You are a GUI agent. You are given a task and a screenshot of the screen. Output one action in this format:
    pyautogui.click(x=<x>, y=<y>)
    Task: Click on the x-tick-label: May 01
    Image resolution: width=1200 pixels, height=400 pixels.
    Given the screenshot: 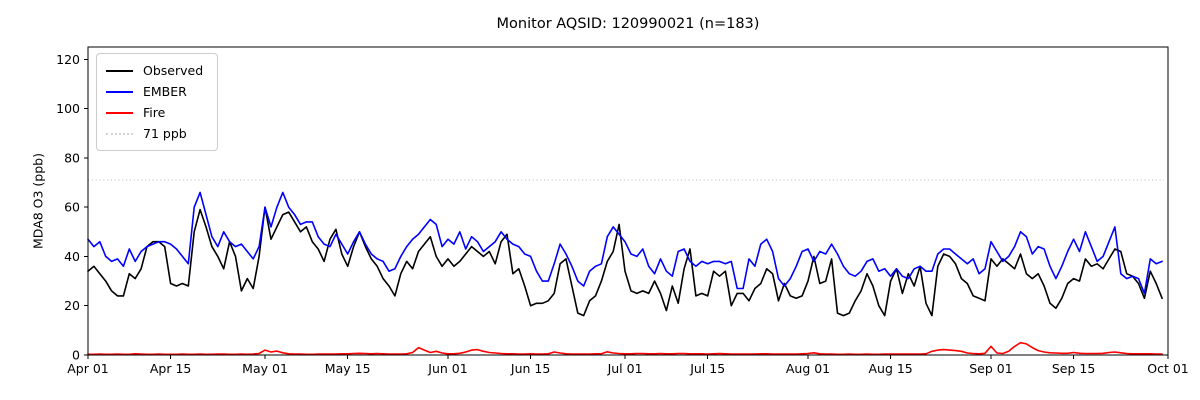 What is the action you would take?
    pyautogui.click(x=265, y=368)
    